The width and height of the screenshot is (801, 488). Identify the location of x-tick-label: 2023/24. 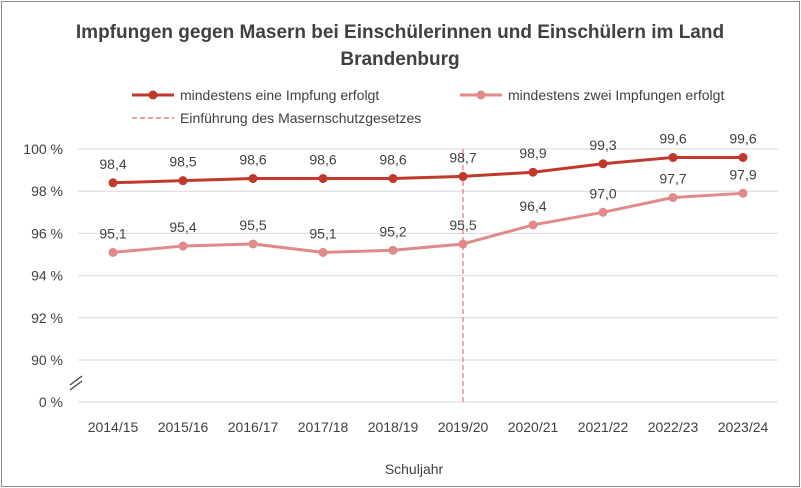
(743, 427).